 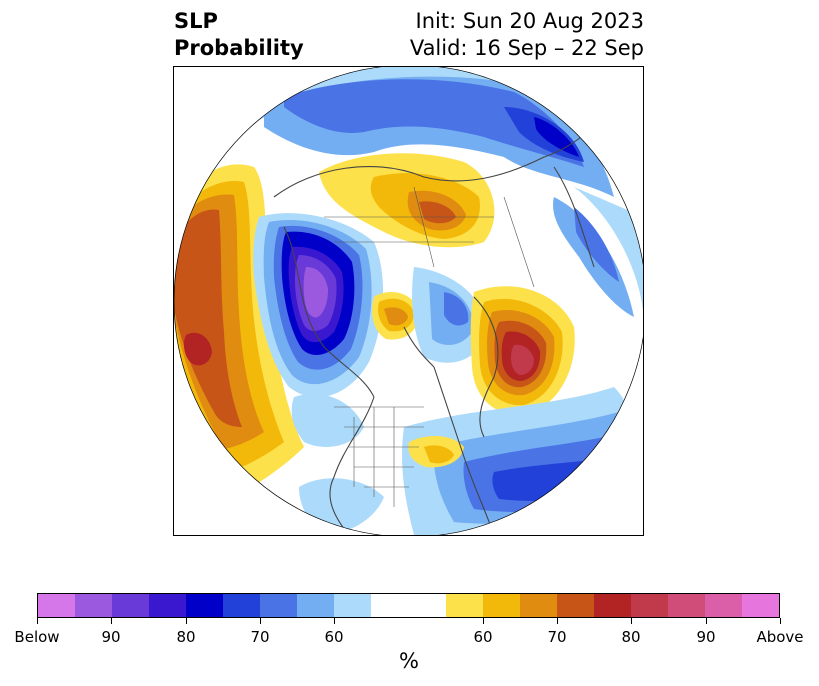 What do you see at coordinates (395, 316) in the screenshot?
I see `above-normal-region-greenland` at bounding box center [395, 316].